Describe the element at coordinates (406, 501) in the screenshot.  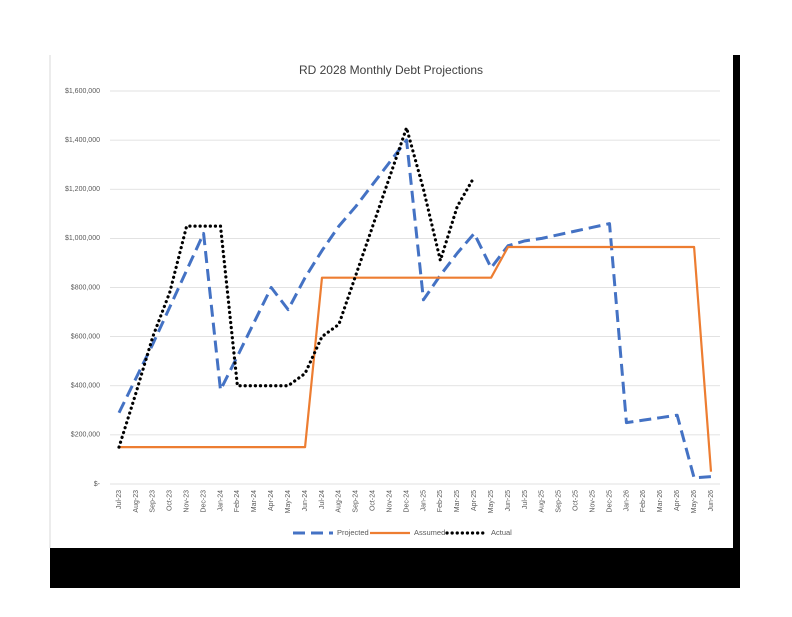
I see `x-tick-label: Dec-24` at that location.